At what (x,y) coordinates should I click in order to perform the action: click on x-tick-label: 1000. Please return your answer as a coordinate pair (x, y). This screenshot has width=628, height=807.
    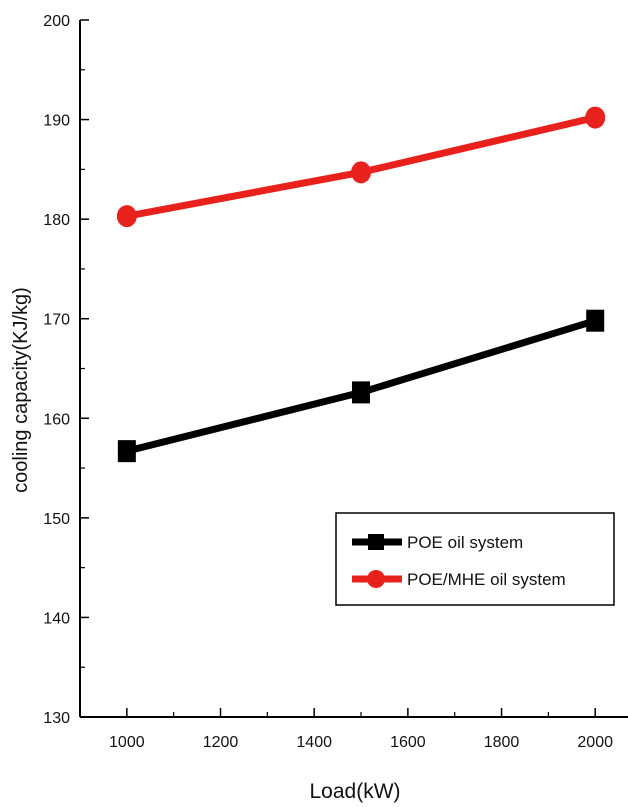
    Looking at the image, I should click on (127, 742).